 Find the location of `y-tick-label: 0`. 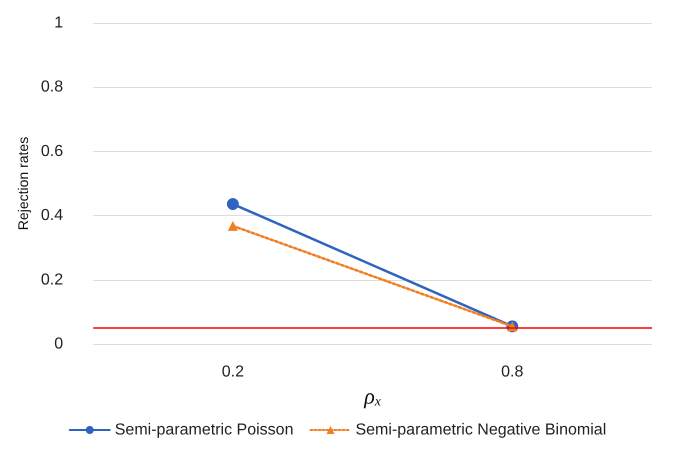

y-tick-label: 0 is located at coordinates (59, 344).